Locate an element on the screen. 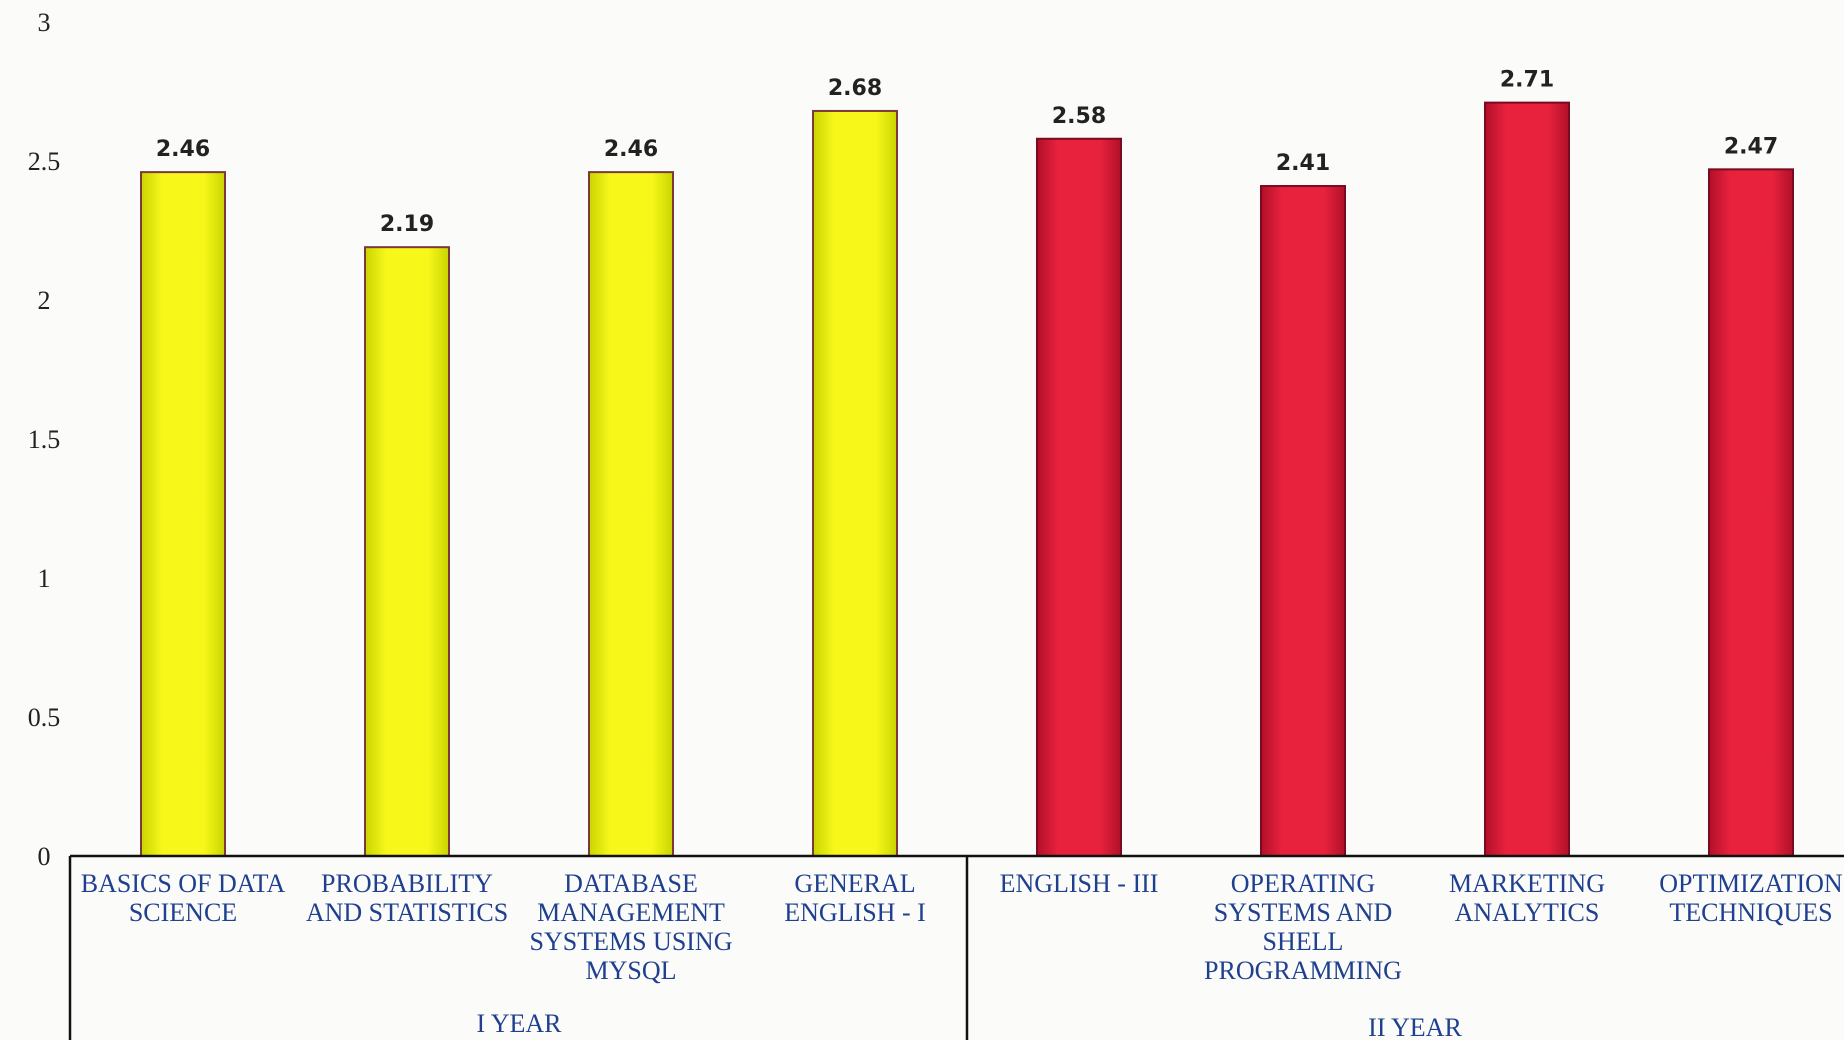 Image resolution: width=1844 pixels, height=1040 pixels. x-category-label: GENERAL ENGLISH - I is located at coordinates (855, 898).